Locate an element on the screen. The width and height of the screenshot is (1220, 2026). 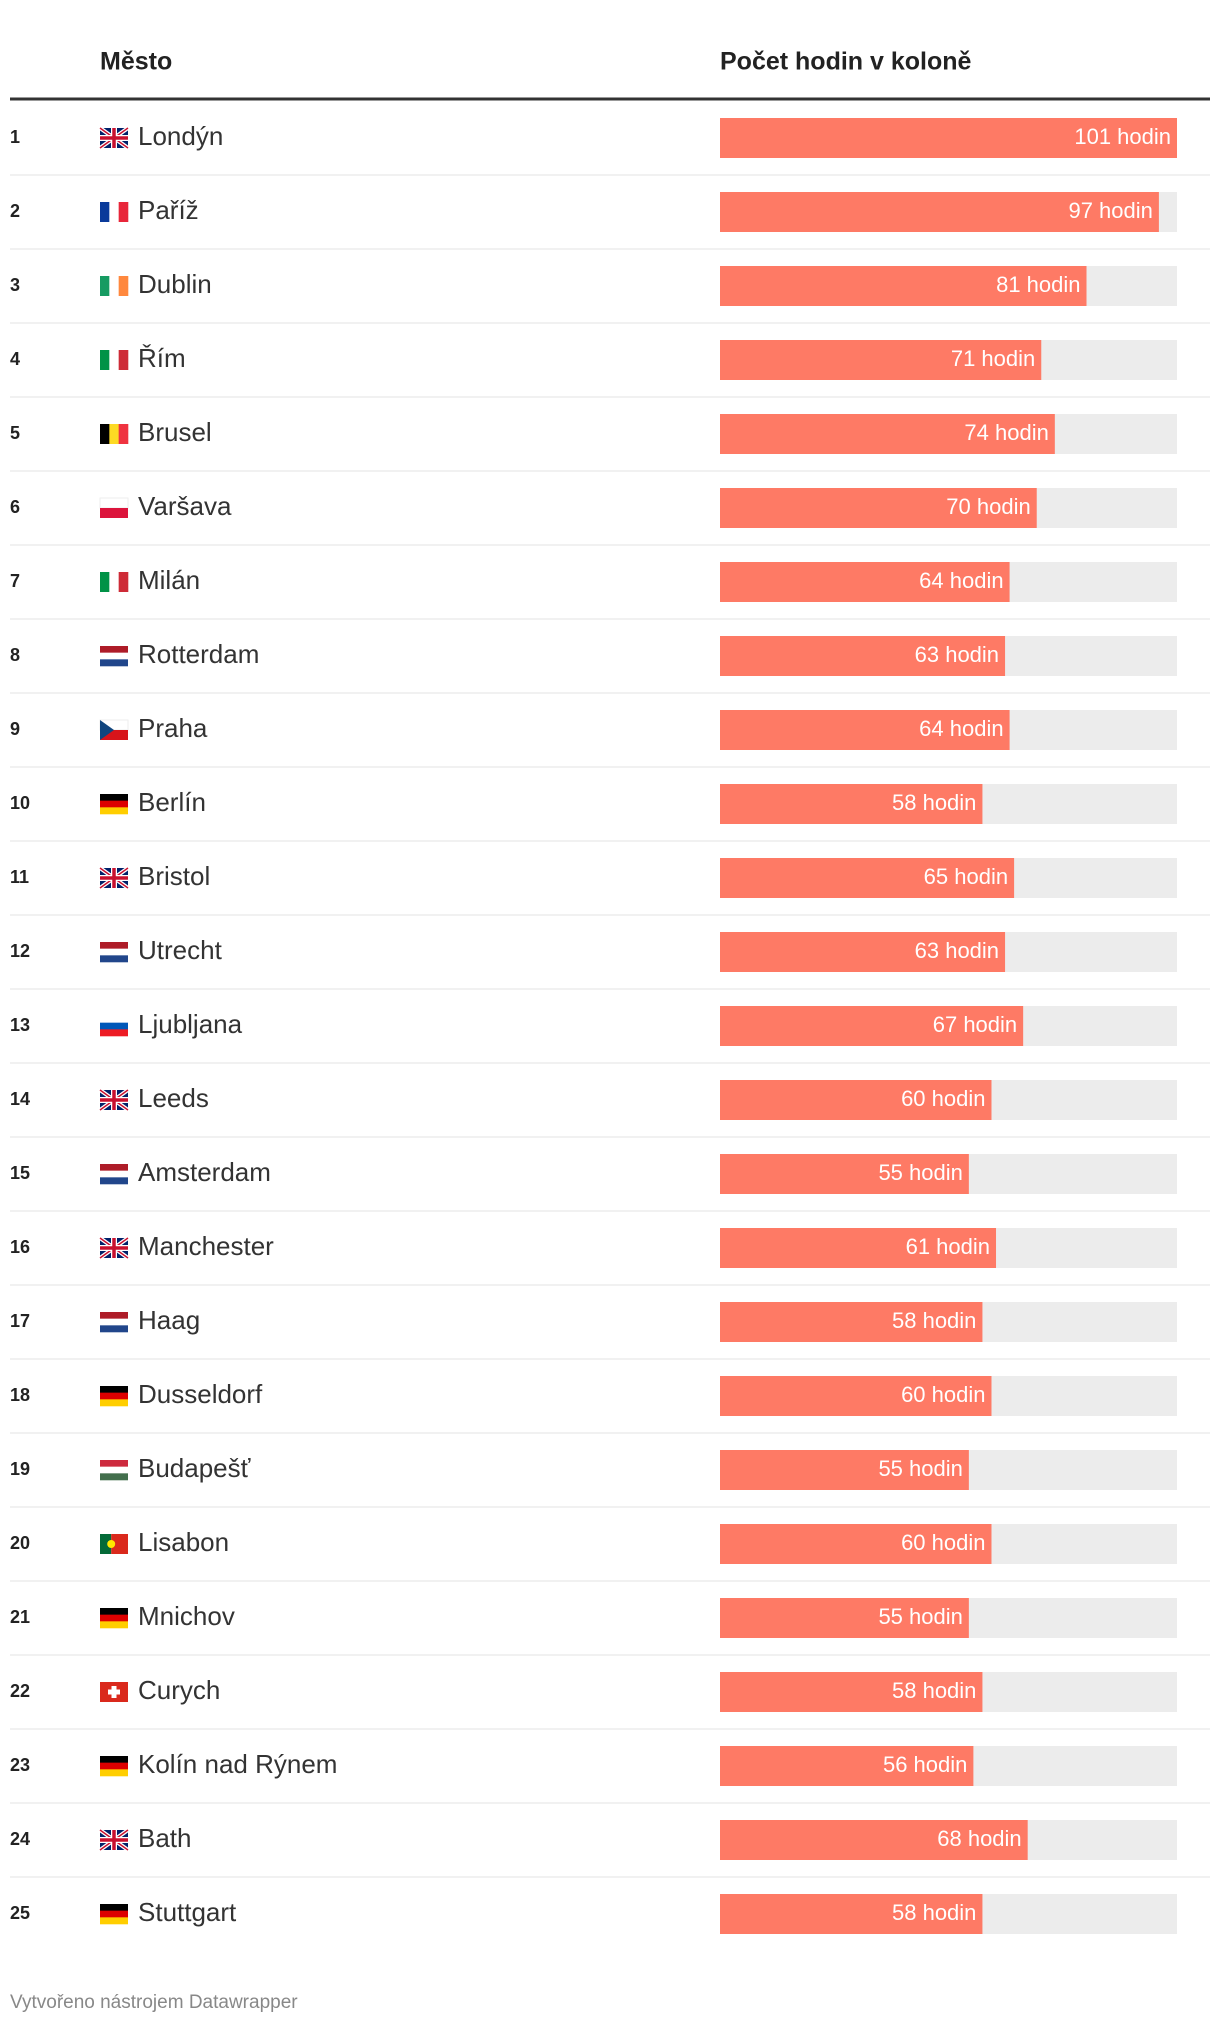
rank: 25 is located at coordinates (20, 1913).